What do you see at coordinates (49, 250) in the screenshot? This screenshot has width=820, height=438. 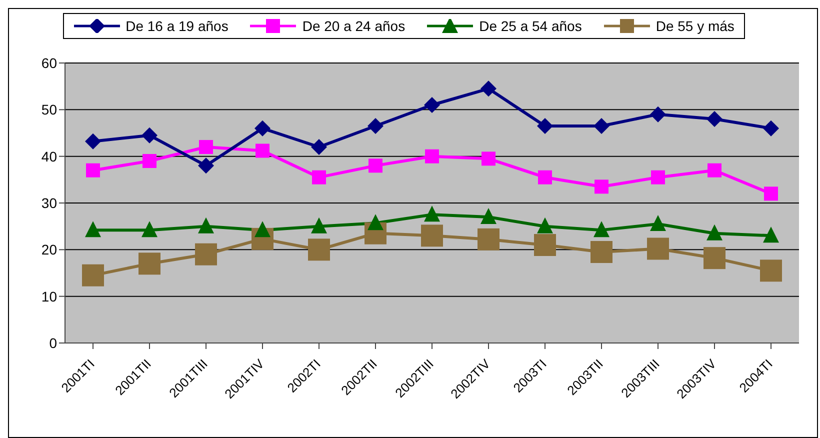 I see `y-tick-label: 20` at bounding box center [49, 250].